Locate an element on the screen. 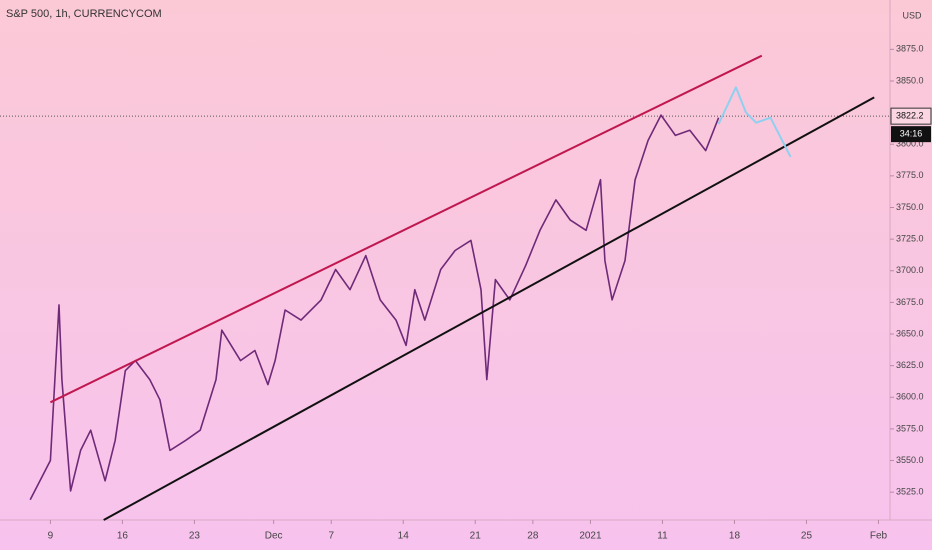 This screenshot has height=550, width=932. currency-label: USD is located at coordinates (912, 15).